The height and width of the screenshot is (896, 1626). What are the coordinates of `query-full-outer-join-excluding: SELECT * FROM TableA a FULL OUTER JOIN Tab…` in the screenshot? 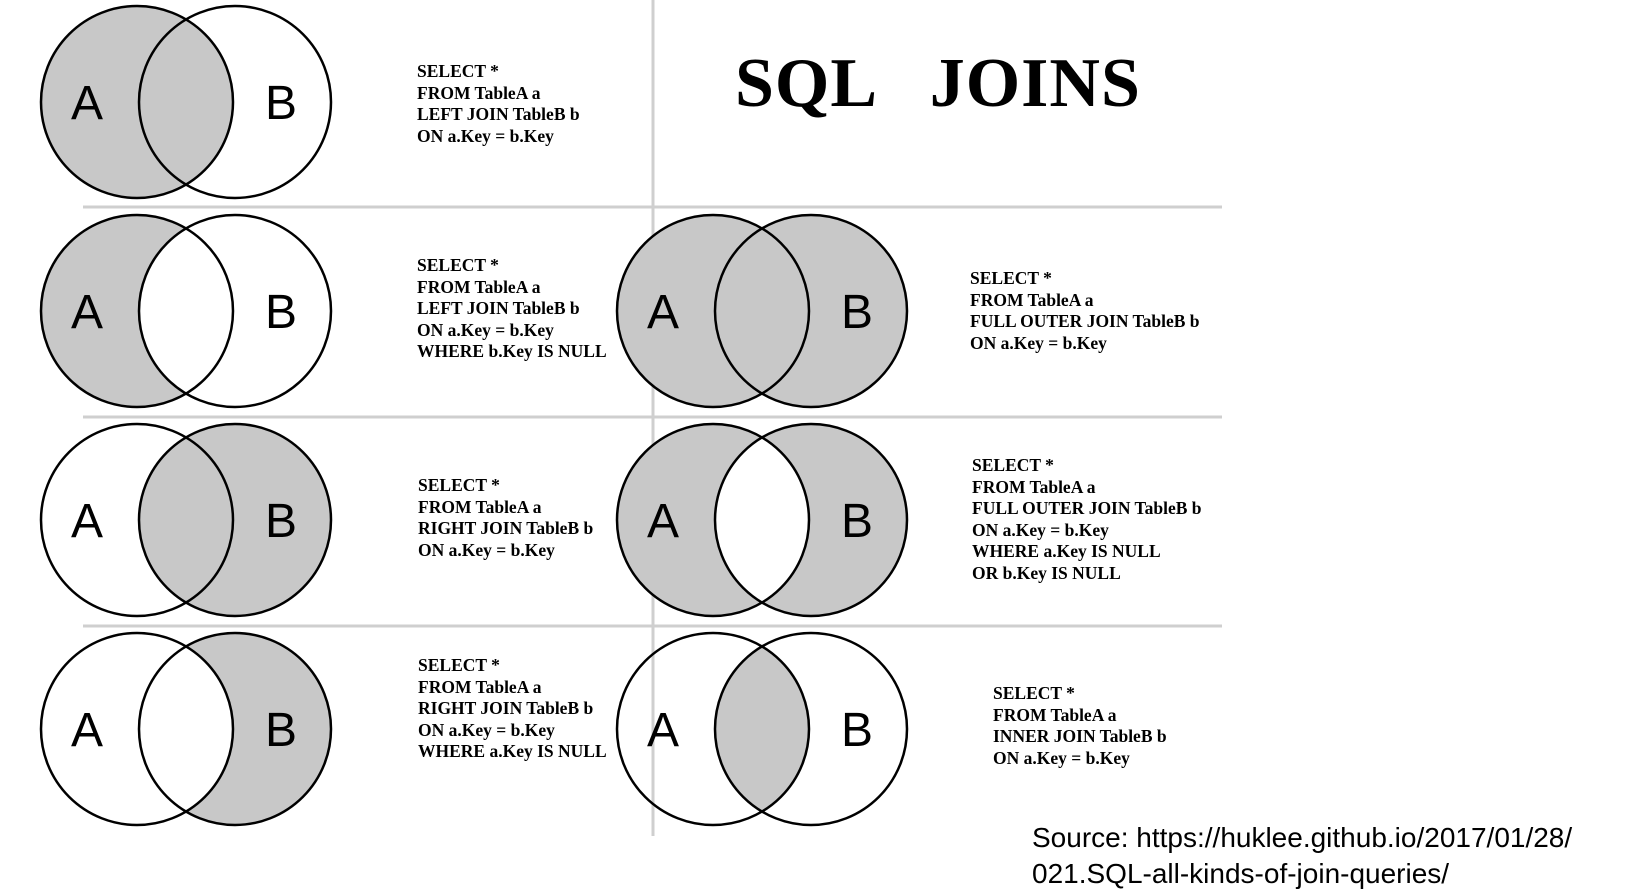 It's located at (1087, 520).